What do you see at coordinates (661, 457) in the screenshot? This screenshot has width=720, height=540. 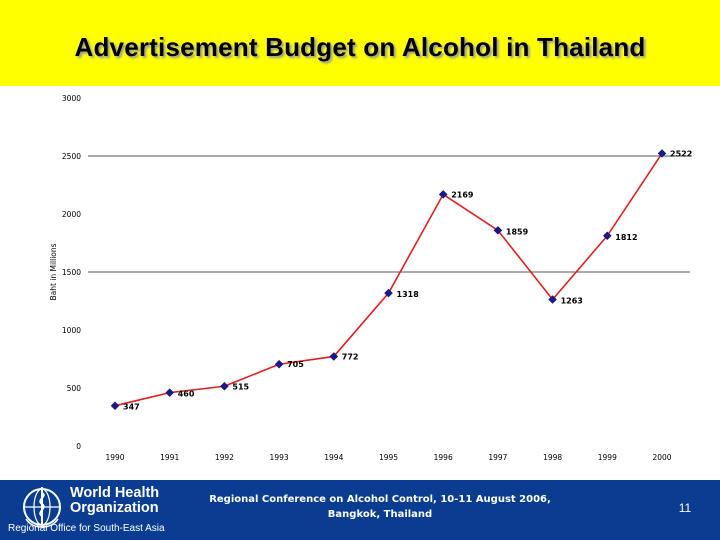 I see `x-tick-label: 2000` at bounding box center [661, 457].